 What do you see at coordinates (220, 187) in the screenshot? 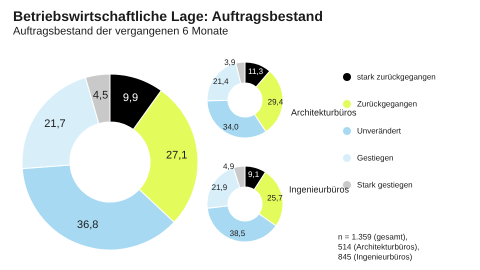
I see `data-label: 21,9` at bounding box center [220, 187].